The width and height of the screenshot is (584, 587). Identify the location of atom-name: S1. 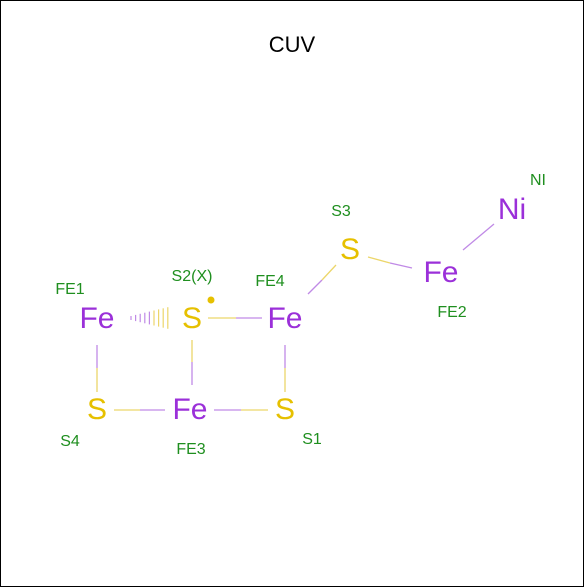
(312, 439).